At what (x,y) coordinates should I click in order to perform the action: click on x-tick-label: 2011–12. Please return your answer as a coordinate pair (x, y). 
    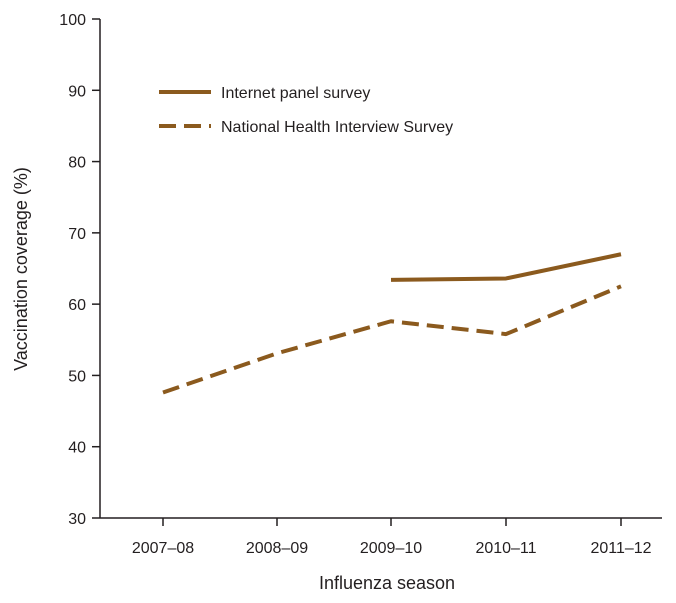
    Looking at the image, I should click on (620, 548).